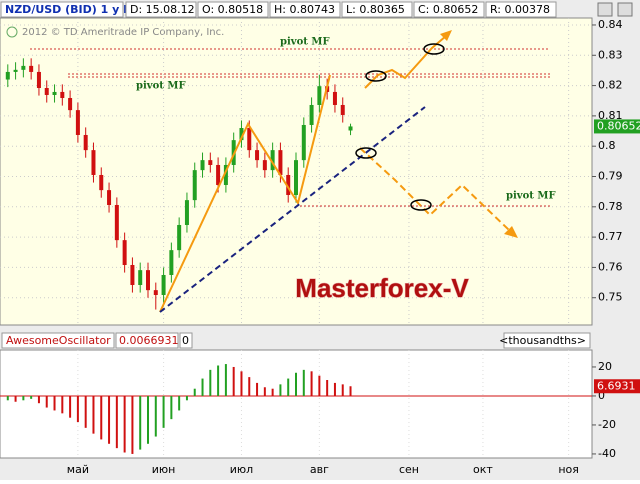 This screenshot has width=640, height=484. I want to click on indicator-name: AwesomeOscillator, so click(58, 340).